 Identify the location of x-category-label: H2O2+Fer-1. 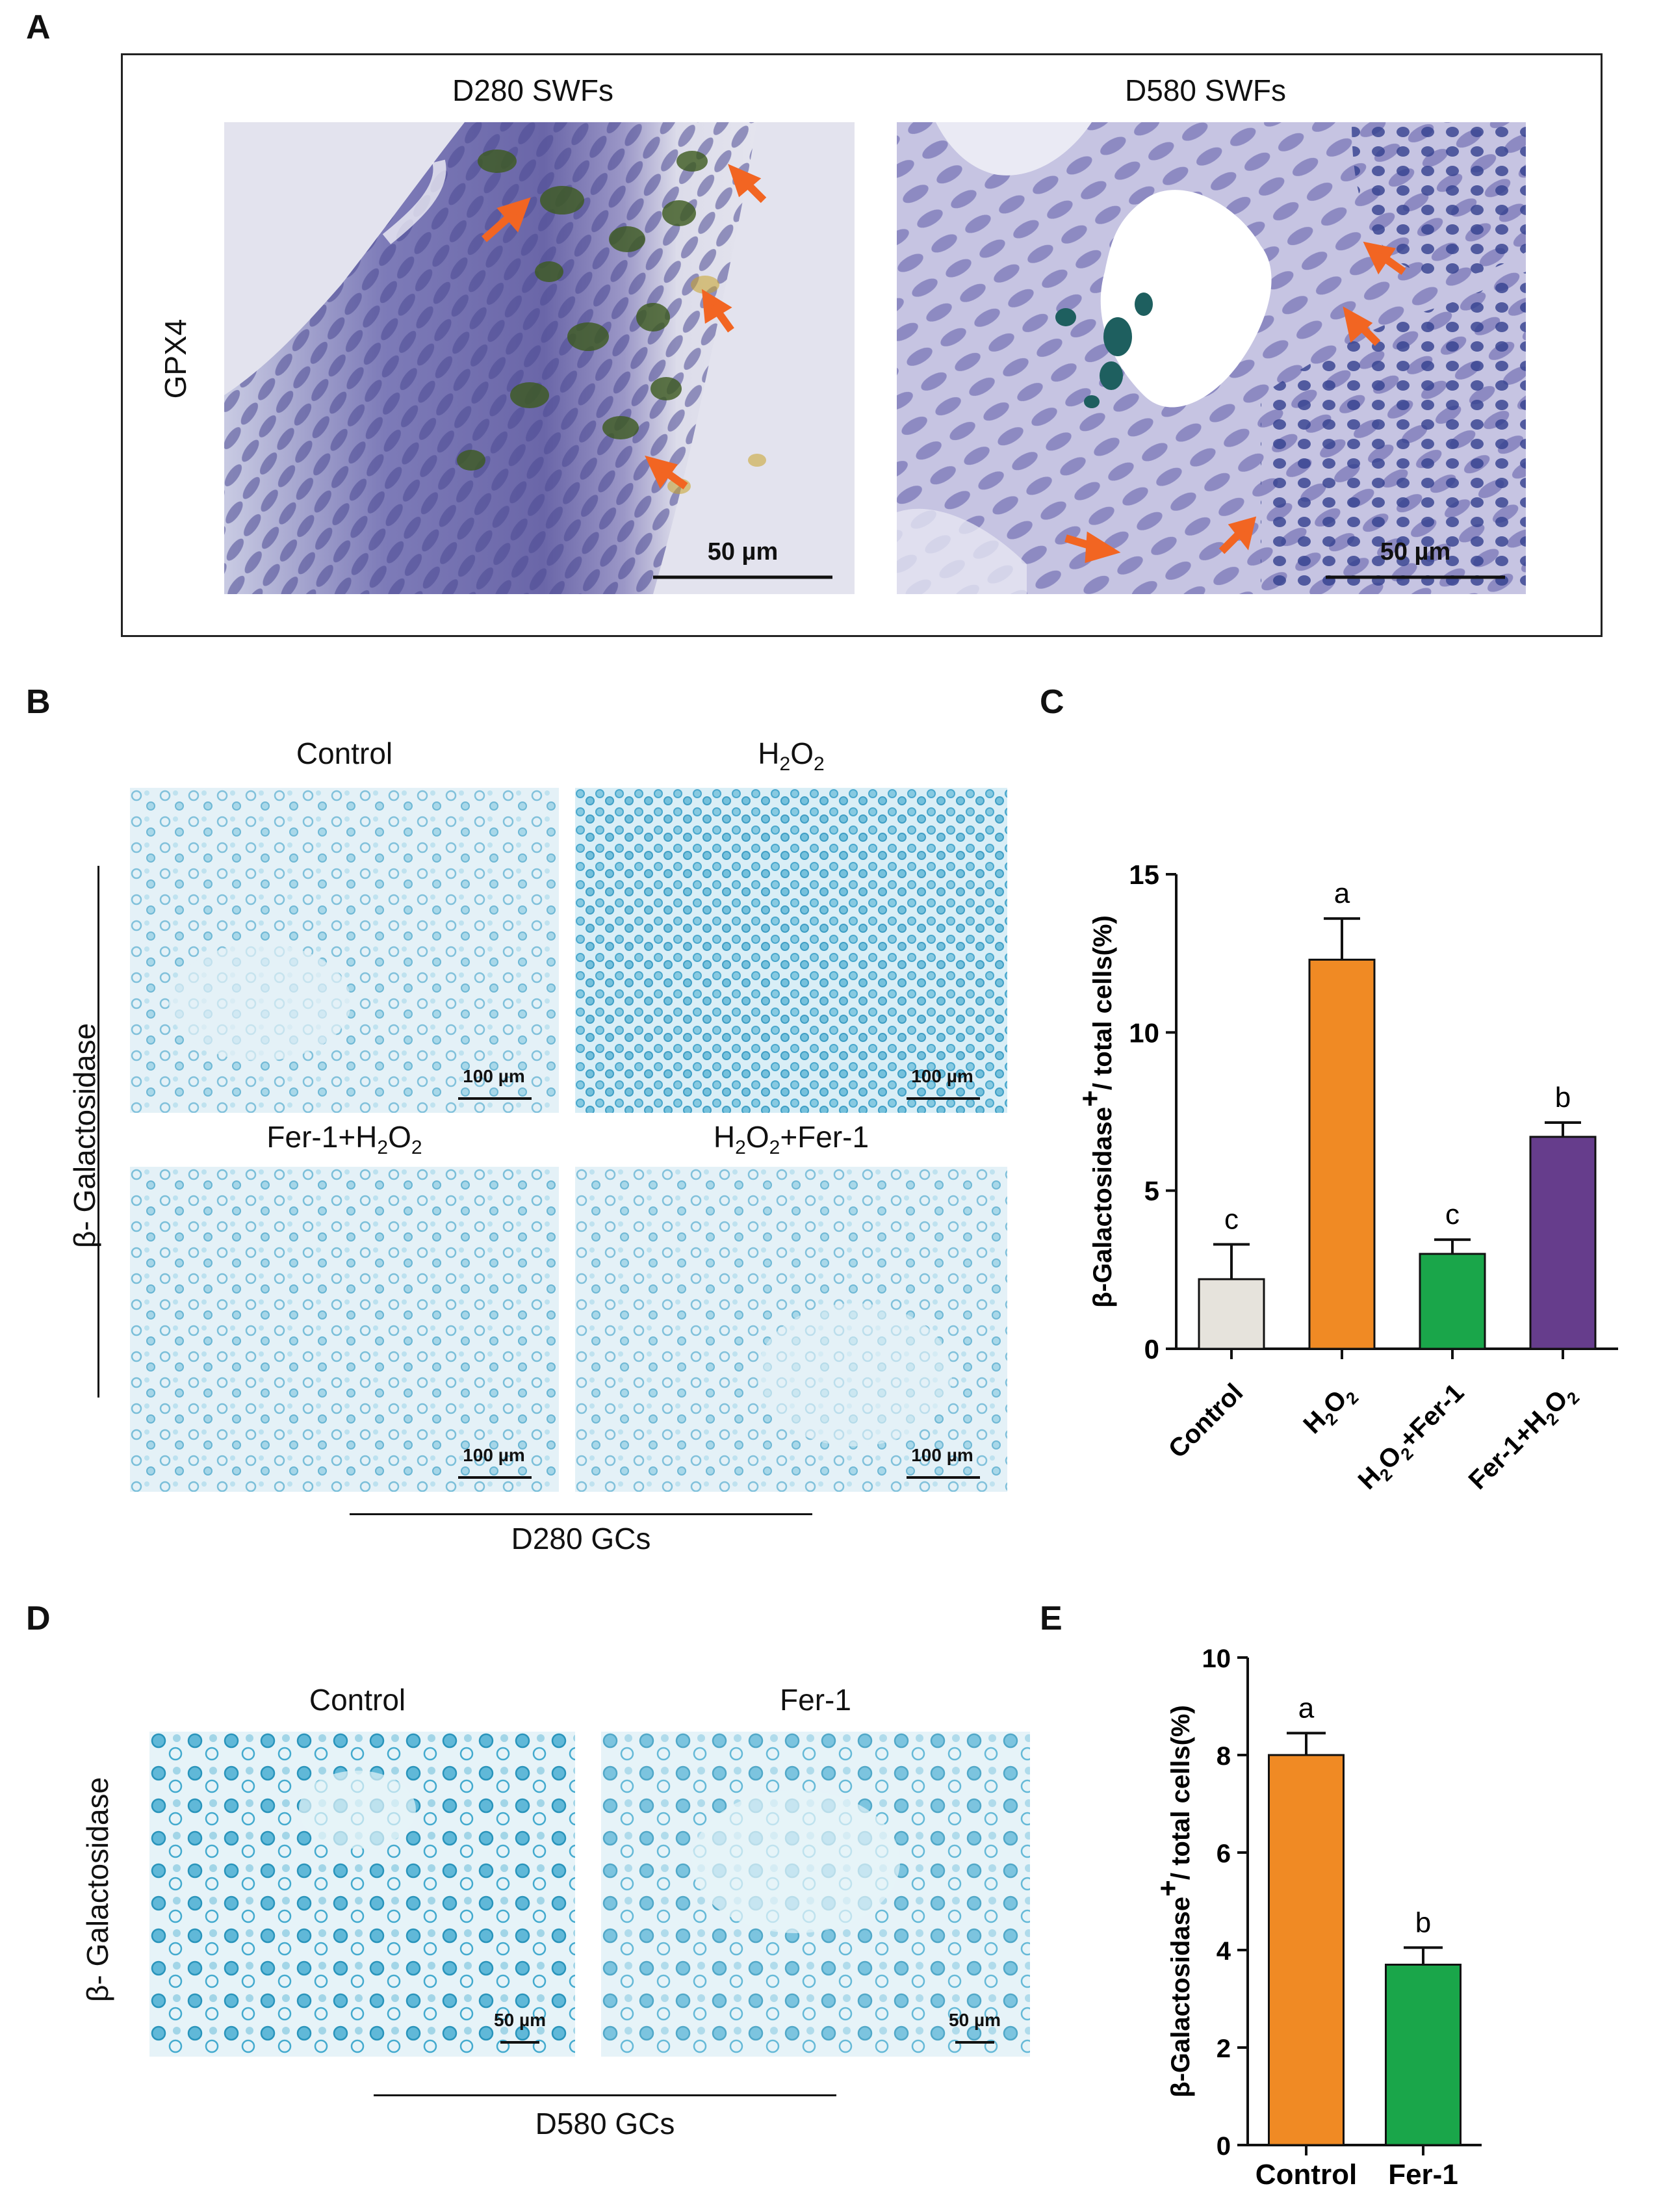
(1413, 1438).